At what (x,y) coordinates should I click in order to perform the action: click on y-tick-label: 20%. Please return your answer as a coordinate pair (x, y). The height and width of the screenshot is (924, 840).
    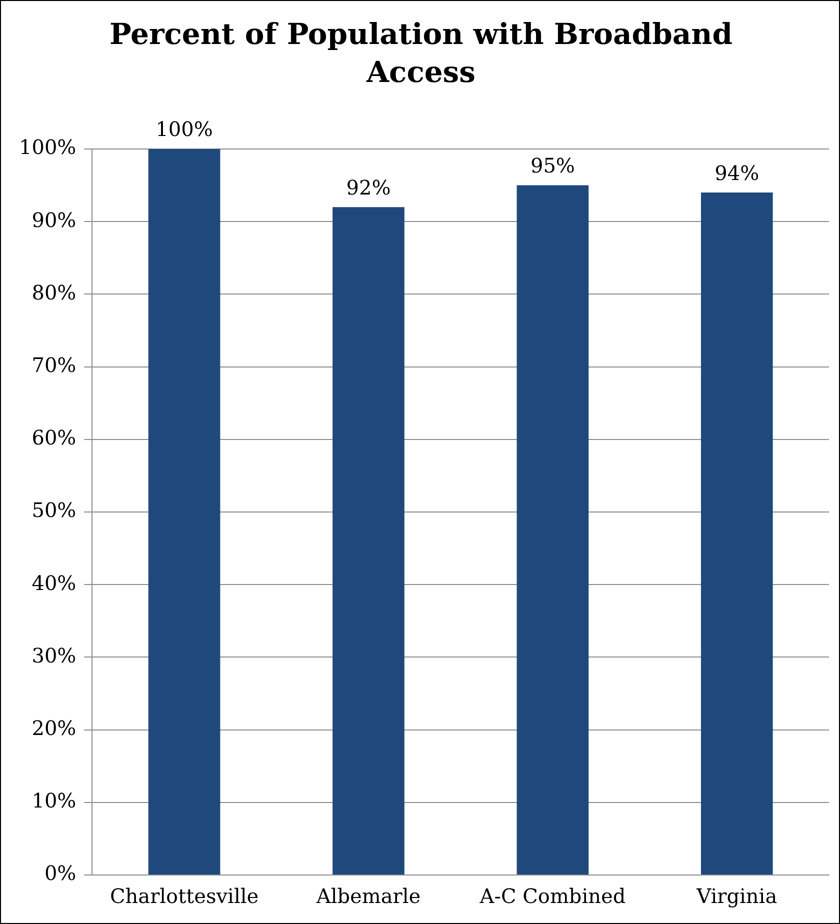
    Looking at the image, I should click on (54, 728).